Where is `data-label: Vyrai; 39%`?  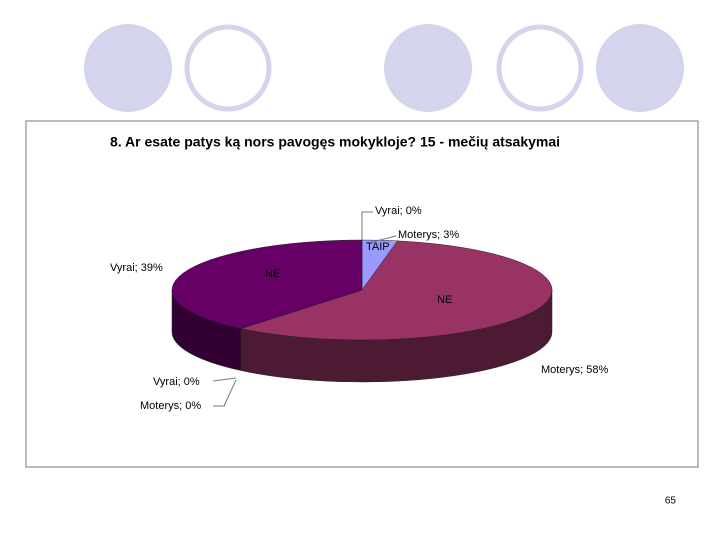 data-label: Vyrai; 39% is located at coordinates (136, 268).